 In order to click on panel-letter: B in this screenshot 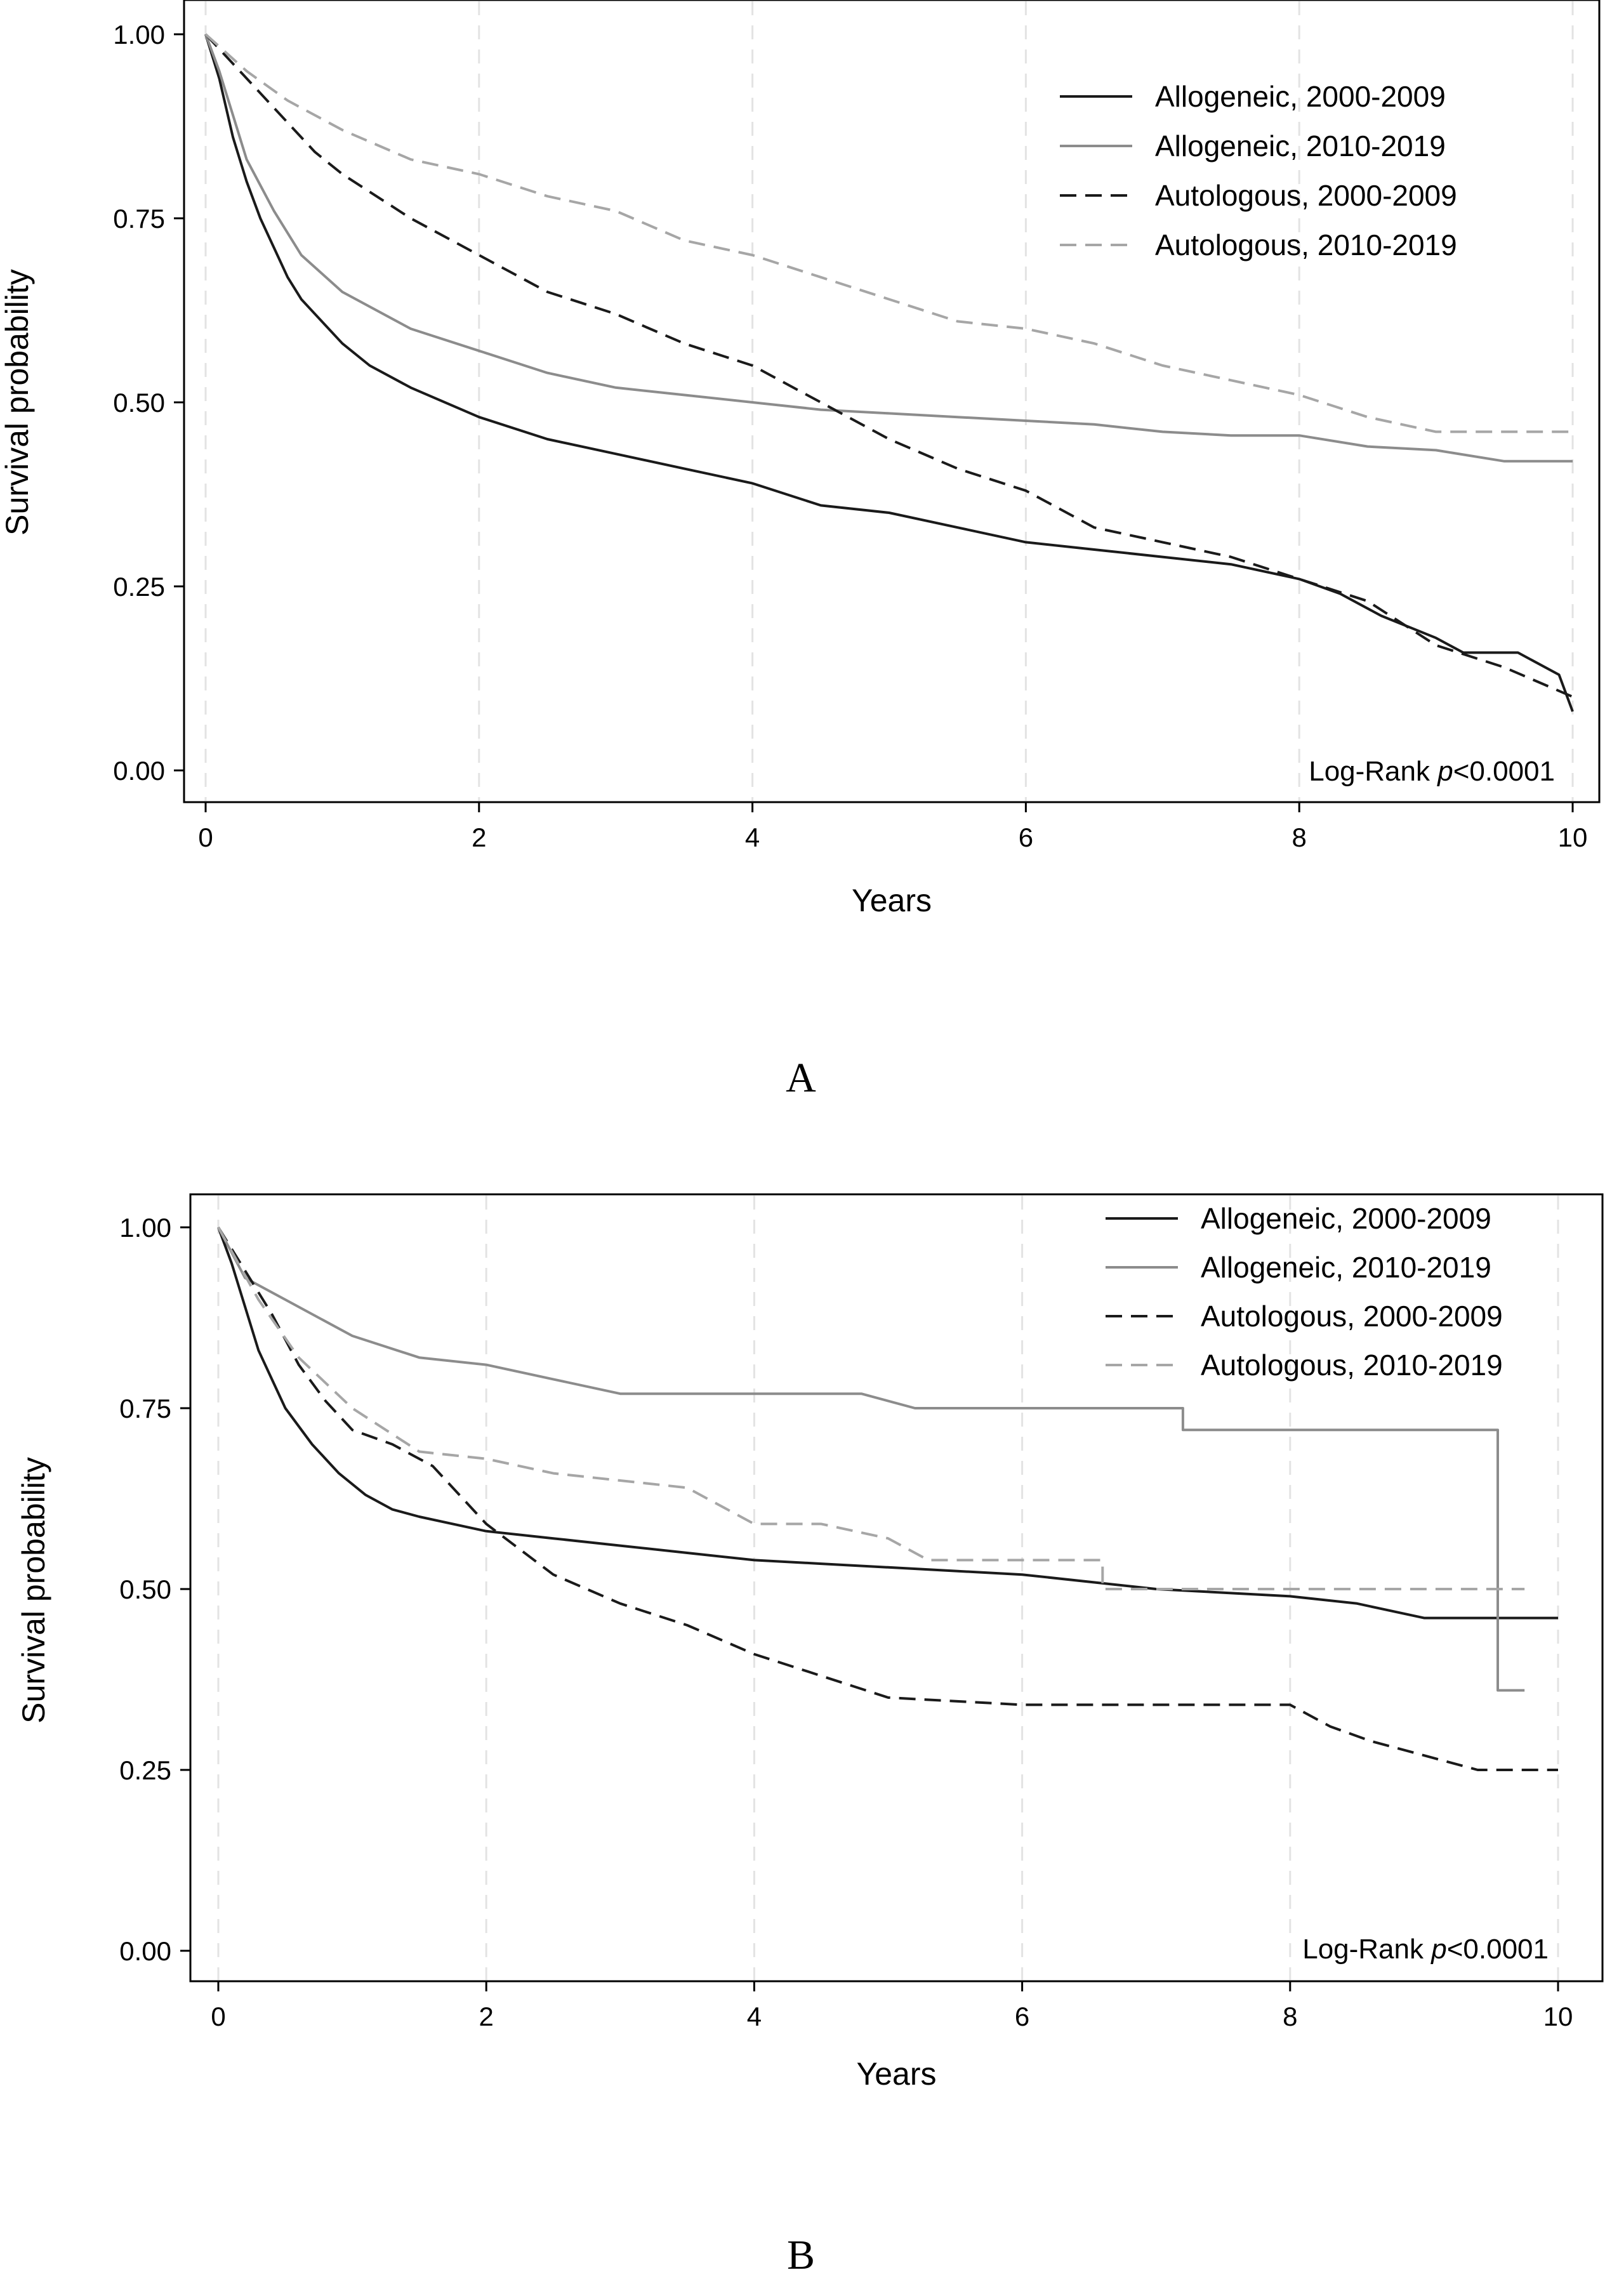, I will do `click(801, 2255)`.